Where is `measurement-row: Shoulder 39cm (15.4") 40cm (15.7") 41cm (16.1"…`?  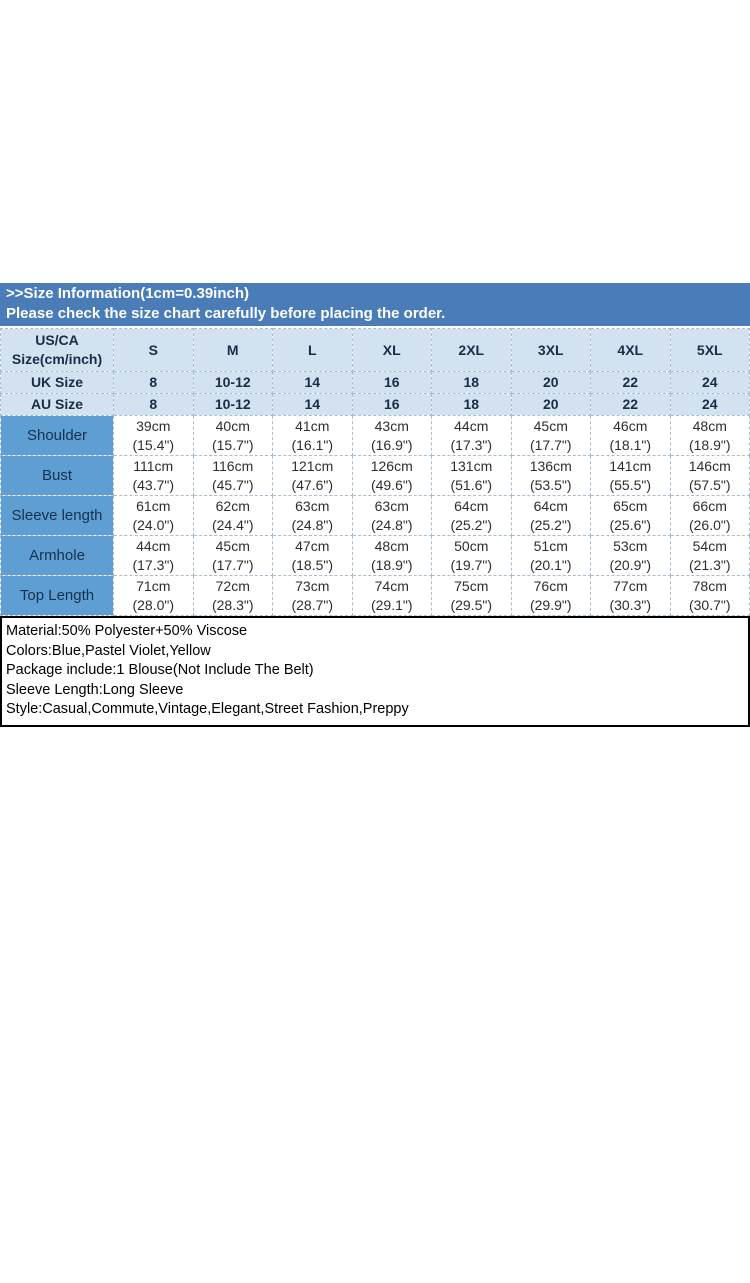 measurement-row: Shoulder 39cm (15.4") 40cm (15.7") 41cm (16.1"… is located at coordinates (375, 435).